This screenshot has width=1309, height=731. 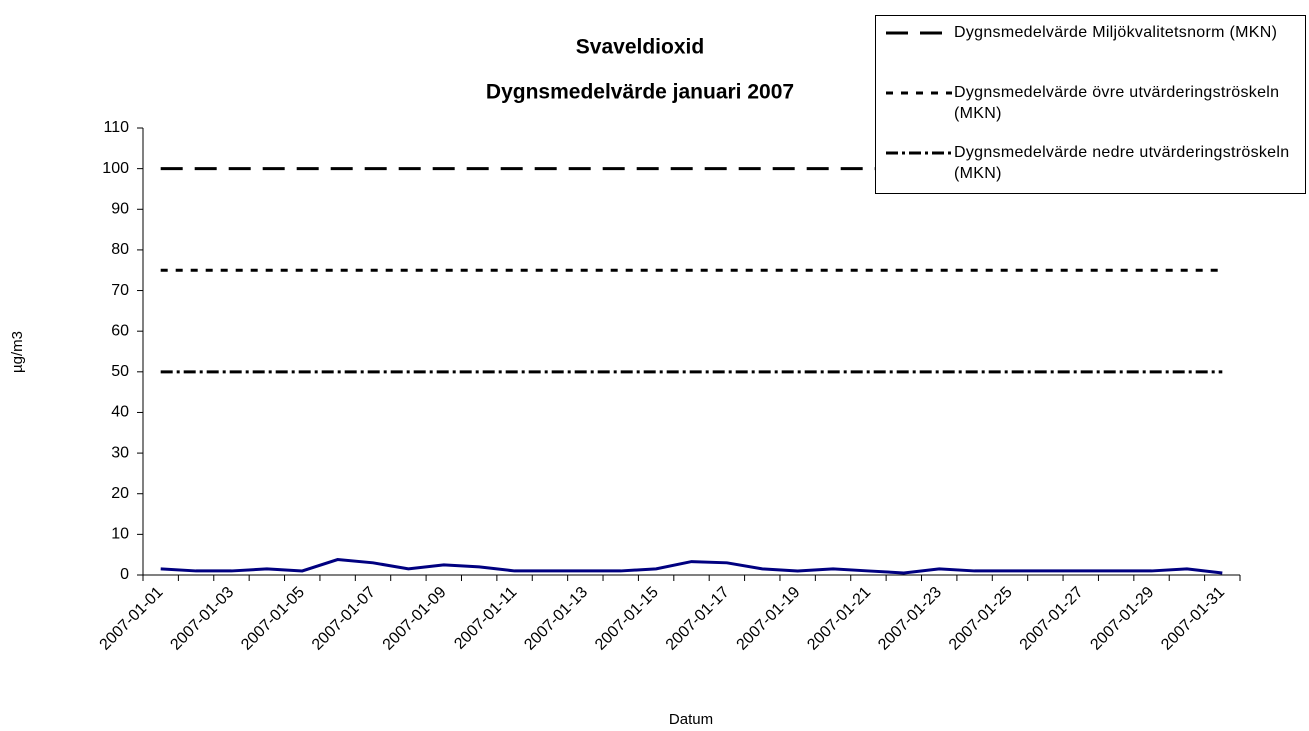 I want to click on x-tick-label: 2007-01-31, so click(x=1193, y=619).